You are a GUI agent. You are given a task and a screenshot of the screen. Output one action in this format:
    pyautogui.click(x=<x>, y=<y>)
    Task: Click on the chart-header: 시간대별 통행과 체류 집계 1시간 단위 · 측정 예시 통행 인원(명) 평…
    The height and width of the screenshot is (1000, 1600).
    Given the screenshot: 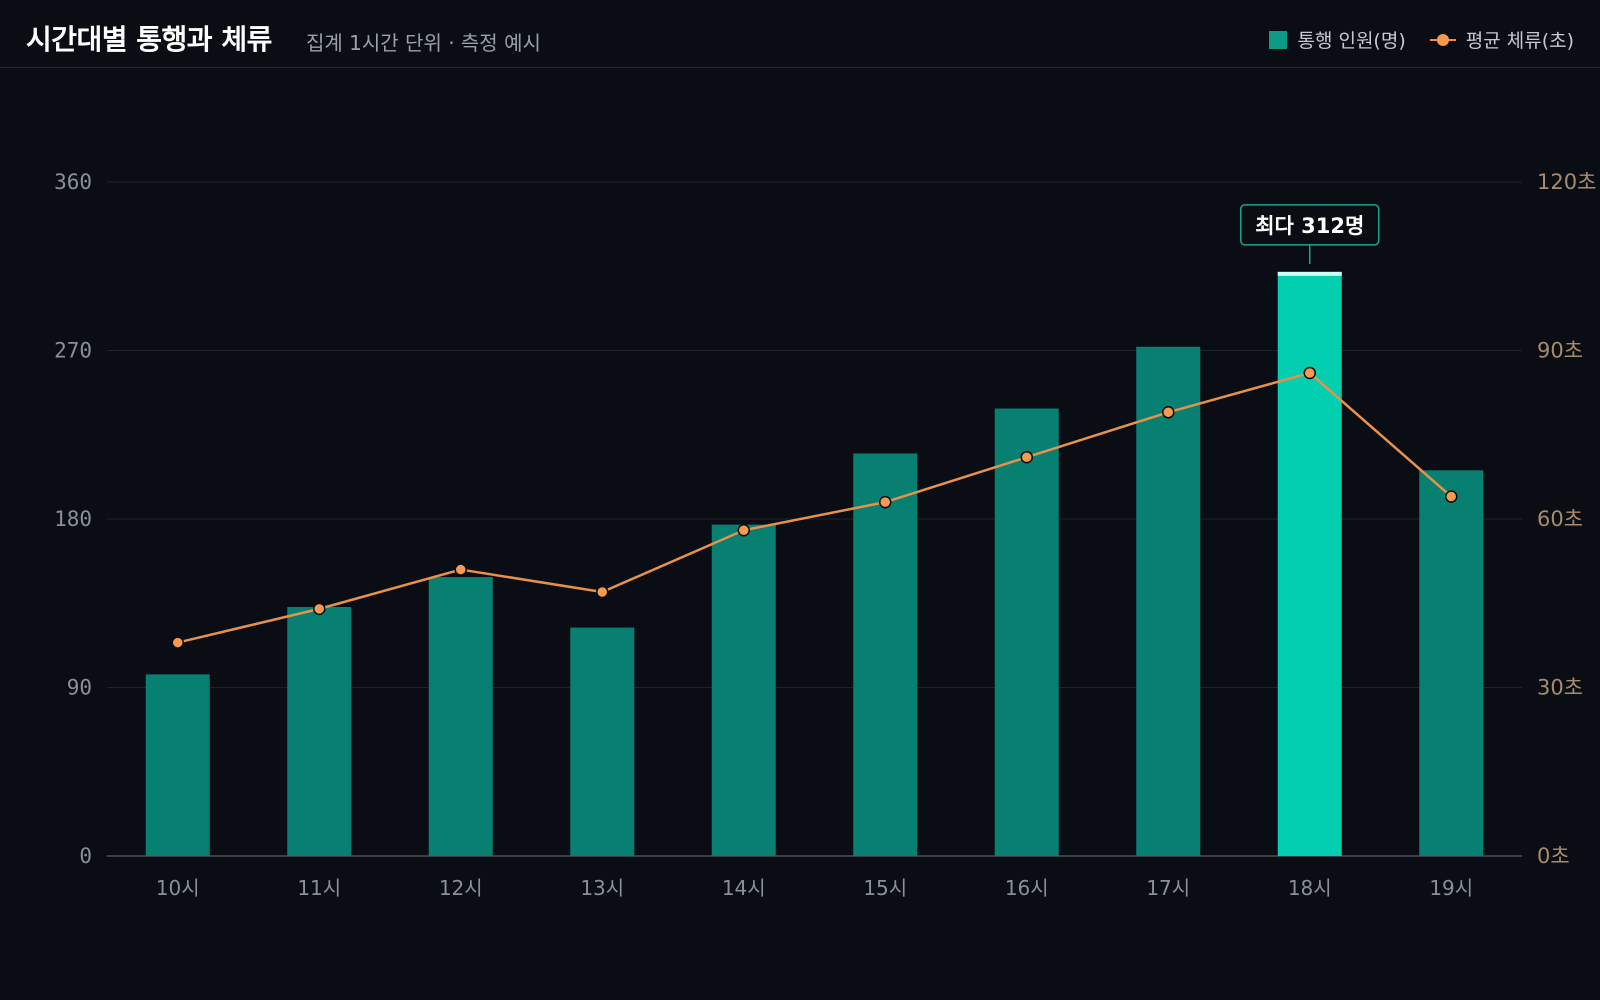 What is the action you would take?
    pyautogui.click(x=800, y=34)
    